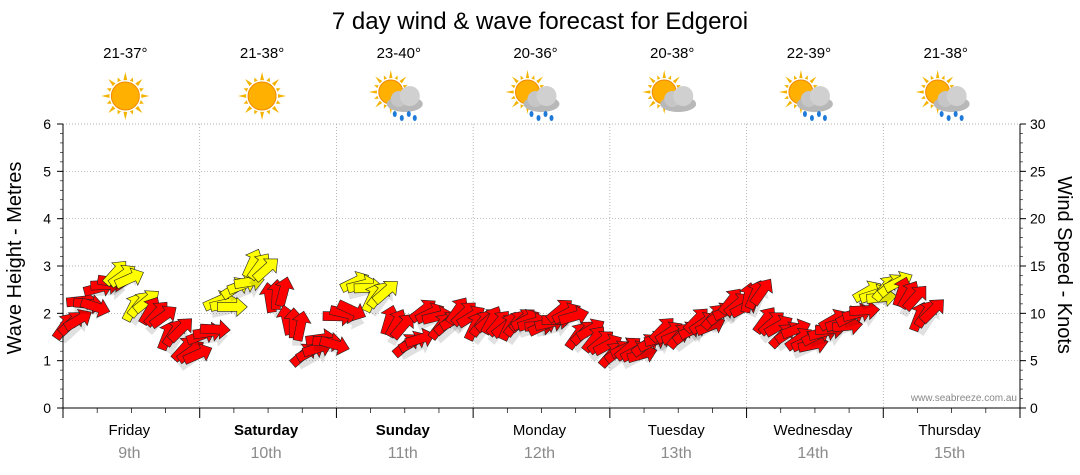 The image size is (1080, 475). Describe the element at coordinates (47, 408) in the screenshot. I see `left-tick-label: 0` at that location.